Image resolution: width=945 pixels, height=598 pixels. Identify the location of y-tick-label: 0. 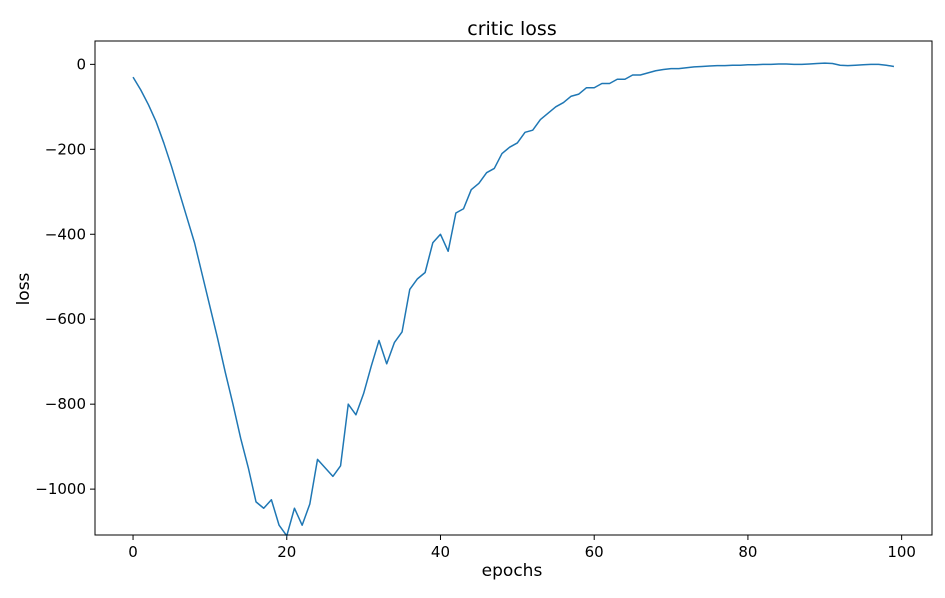
(81, 64).